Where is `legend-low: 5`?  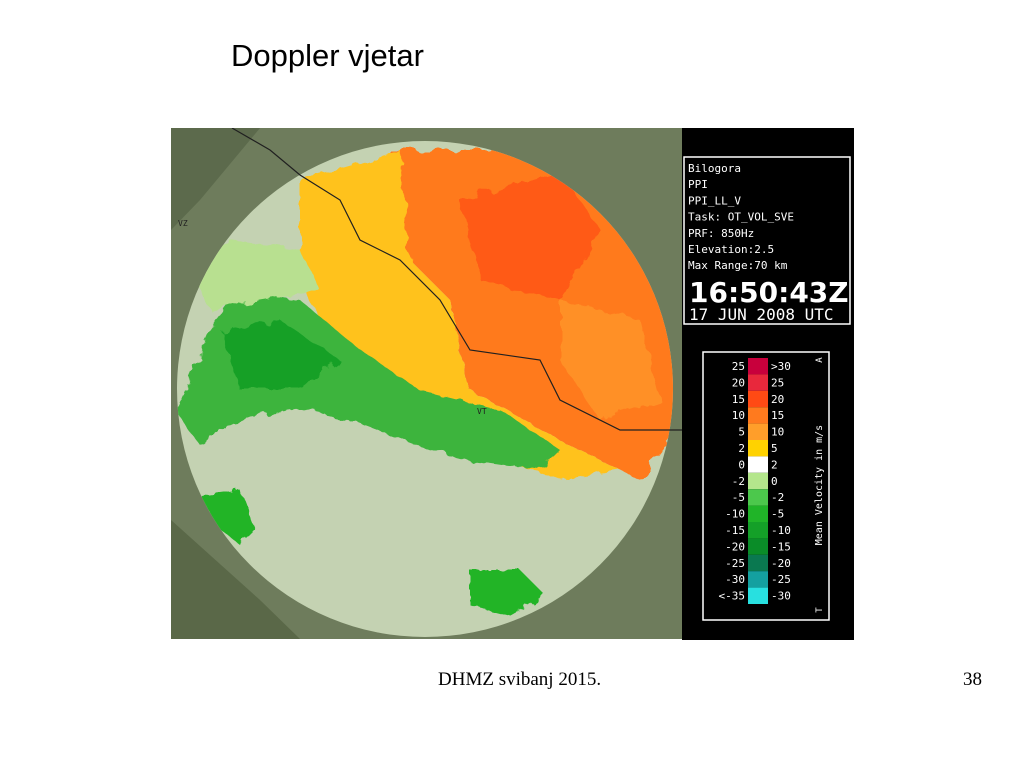 legend-low: 5 is located at coordinates (741, 432).